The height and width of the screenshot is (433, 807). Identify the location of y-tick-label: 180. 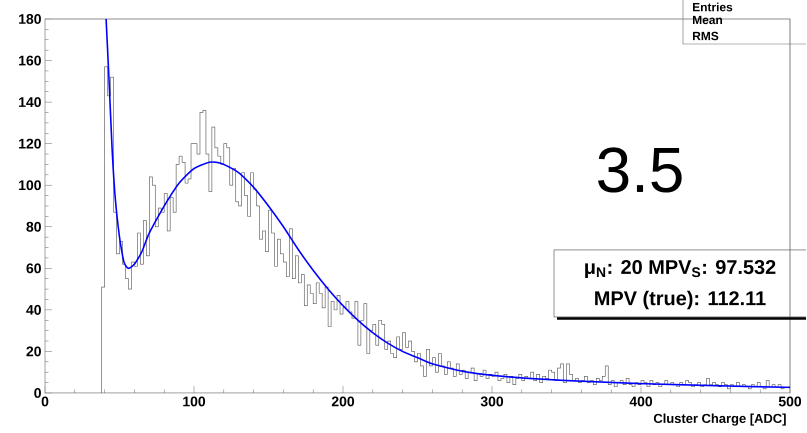
(30, 19).